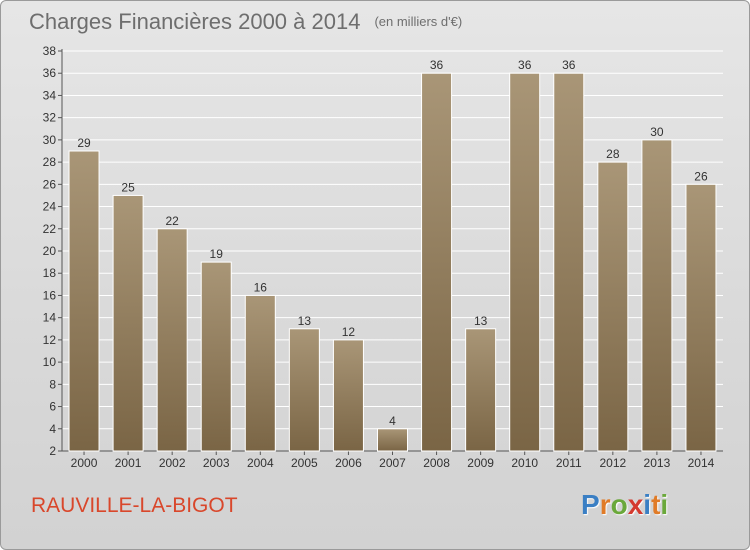 The image size is (750, 550). I want to click on x-tick-label: 2014, so click(701, 463).